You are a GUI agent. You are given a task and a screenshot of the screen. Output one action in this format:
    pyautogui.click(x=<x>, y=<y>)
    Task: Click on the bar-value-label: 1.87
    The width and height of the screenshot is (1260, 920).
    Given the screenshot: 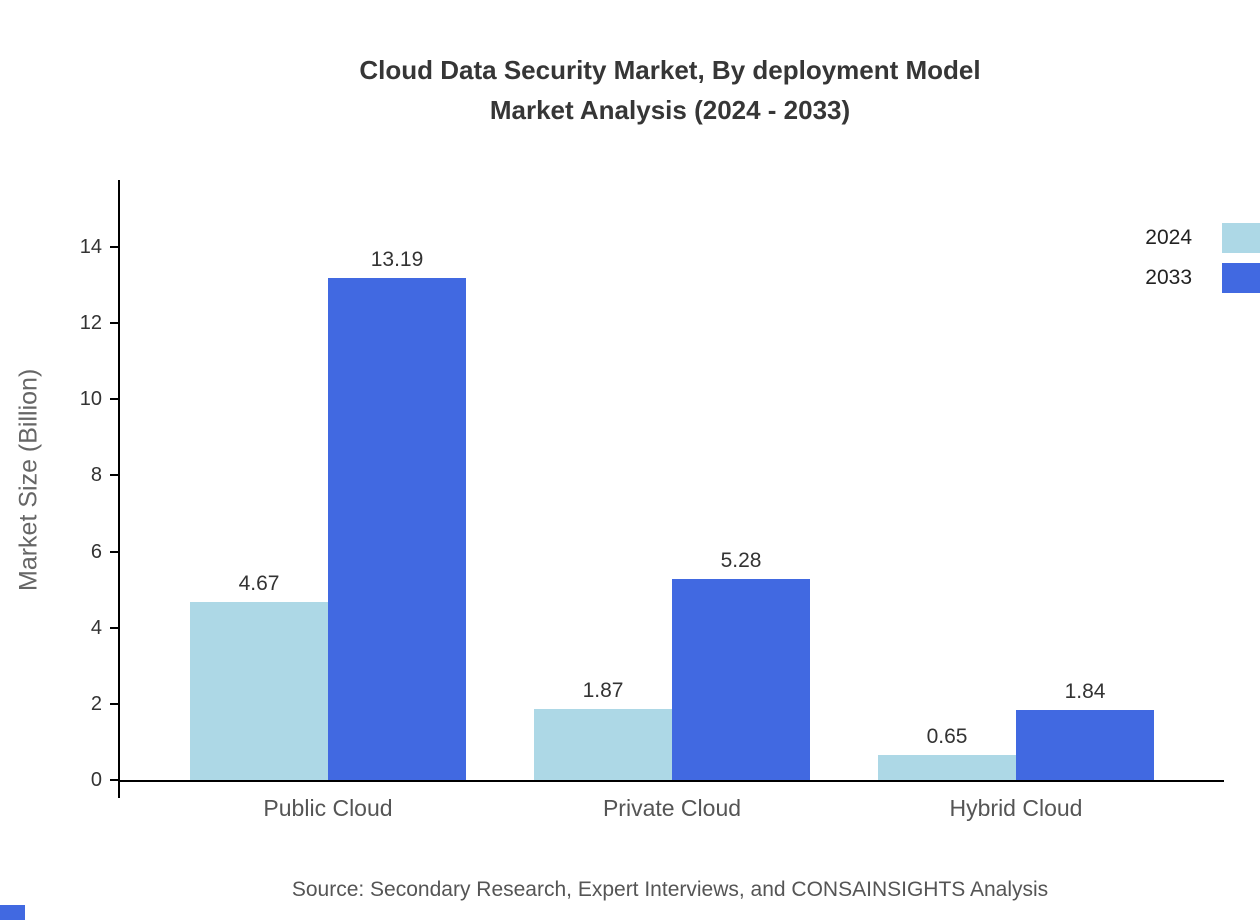 What is the action you would take?
    pyautogui.click(x=603, y=690)
    